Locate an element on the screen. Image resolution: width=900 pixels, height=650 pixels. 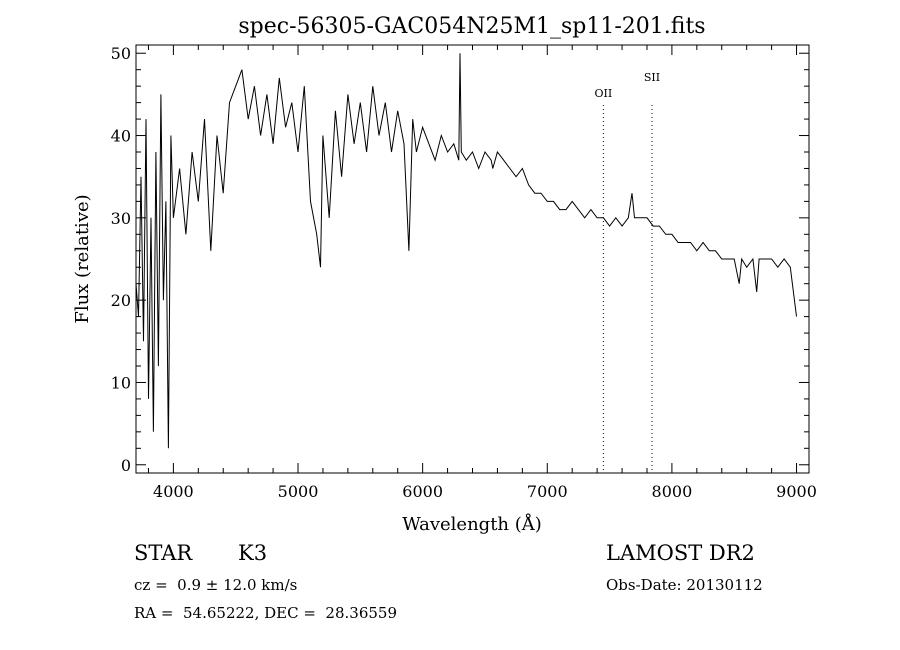
line-annotations: OII SII is located at coordinates (627, 272).